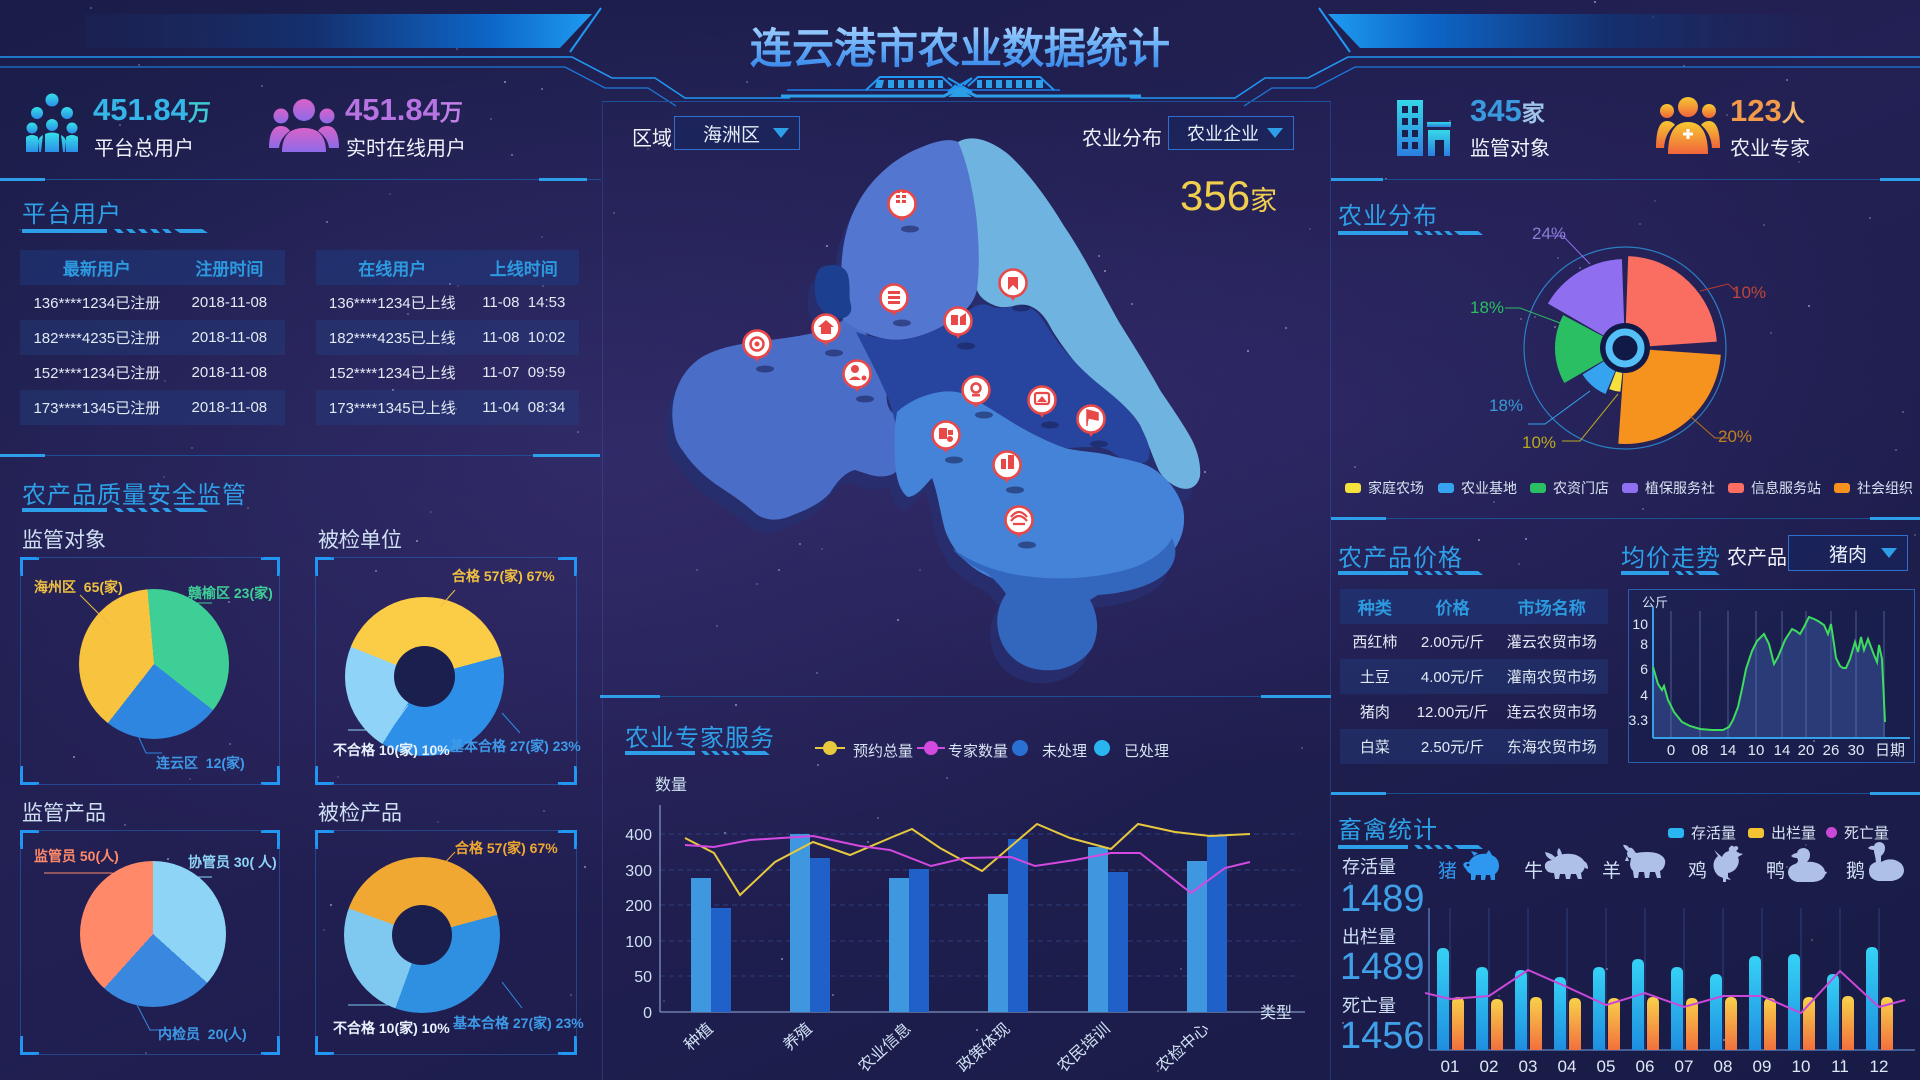  What do you see at coordinates (1806, 750) in the screenshot?
I see `svg-text: 20` at bounding box center [1806, 750].